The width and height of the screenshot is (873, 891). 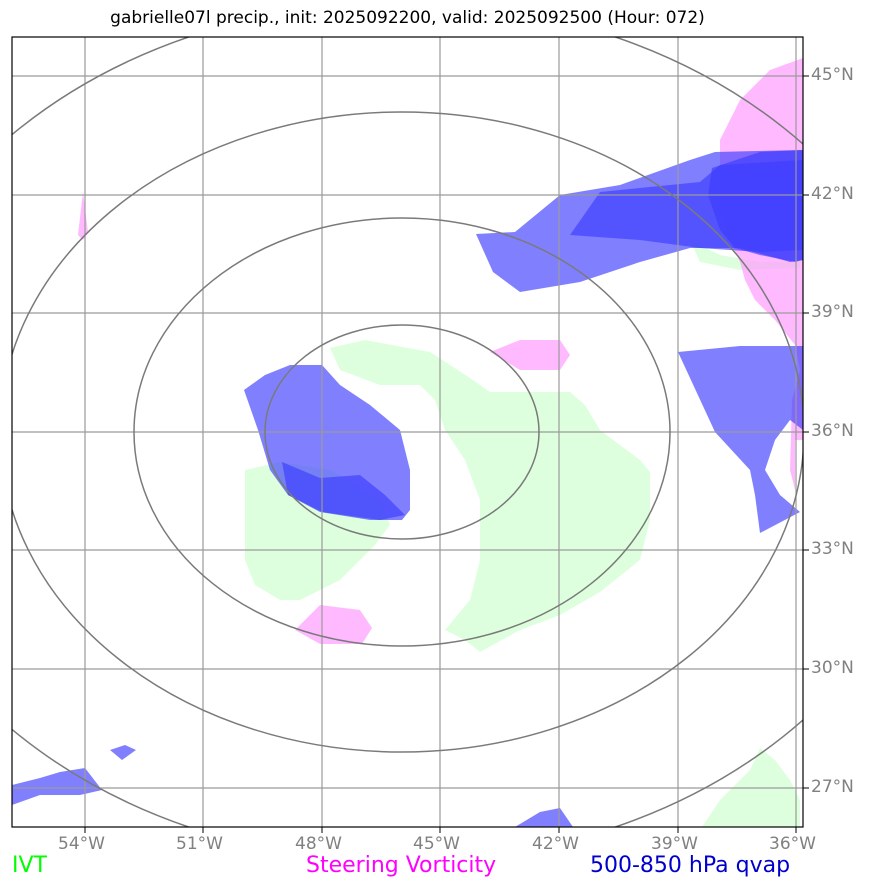 I want to click on lat-label: 45°N, so click(x=832, y=75).